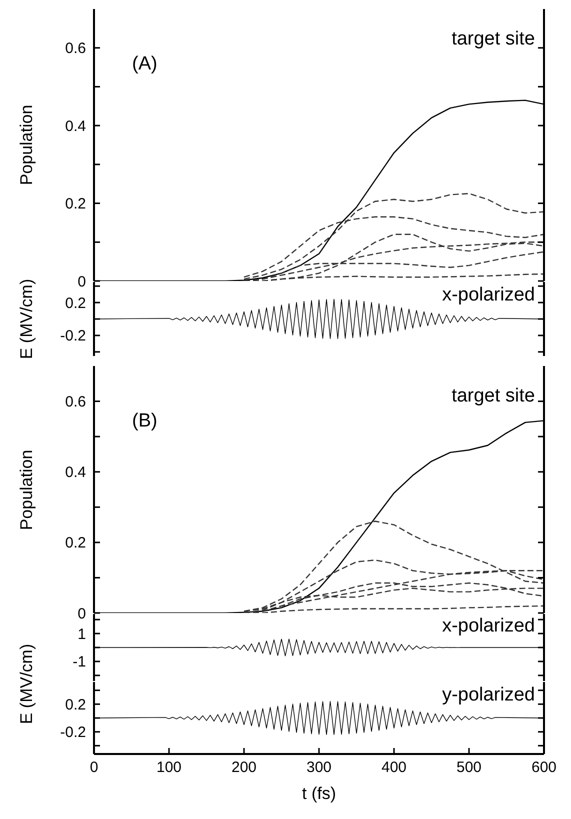 Image resolution: width=571 pixels, height=819 pixels. What do you see at coordinates (319, 767) in the screenshot?
I see `x-tick-label: 300` at bounding box center [319, 767].